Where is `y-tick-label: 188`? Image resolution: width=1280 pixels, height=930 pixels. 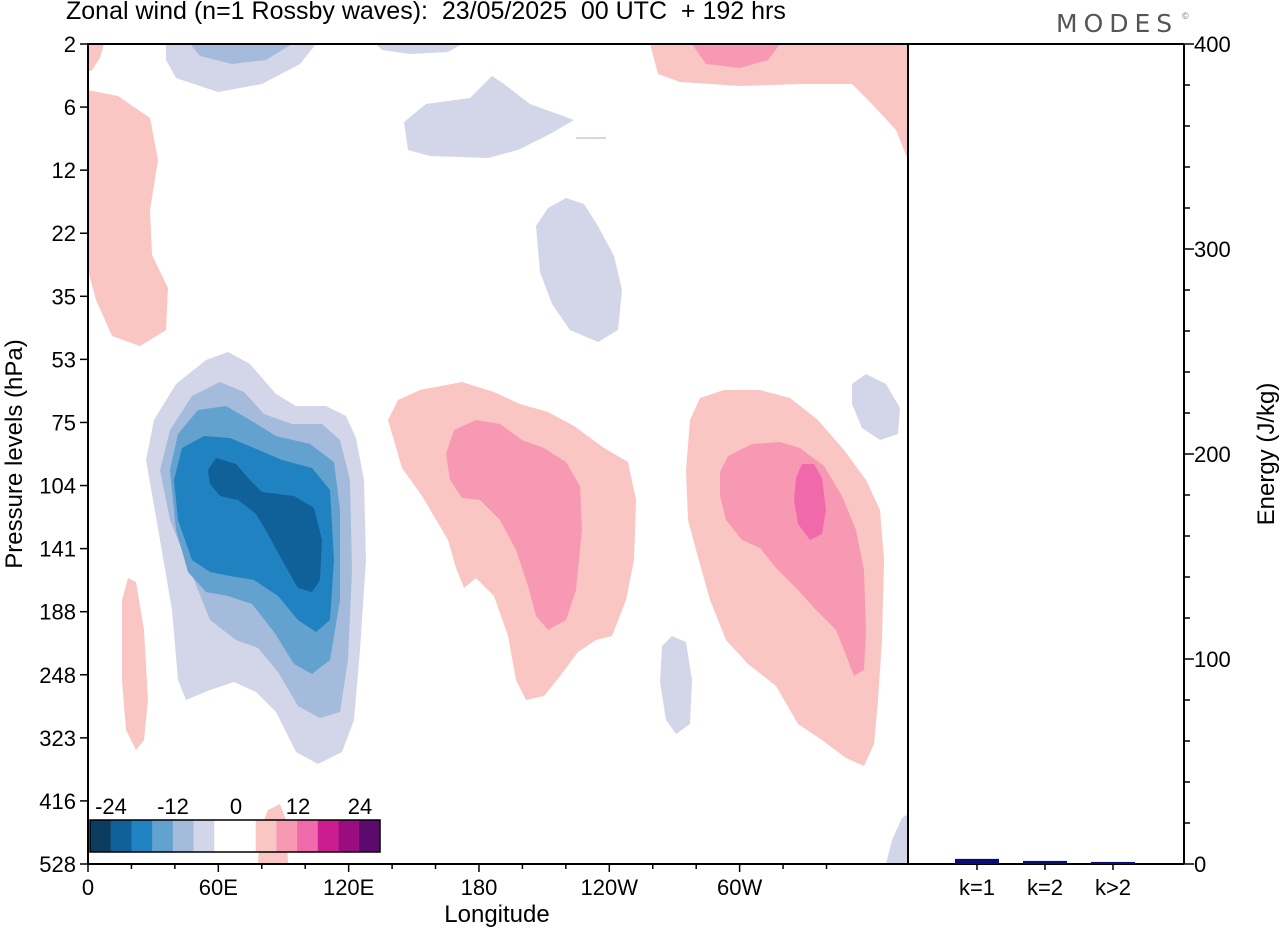 y-tick-label: 188 is located at coordinates (57, 612).